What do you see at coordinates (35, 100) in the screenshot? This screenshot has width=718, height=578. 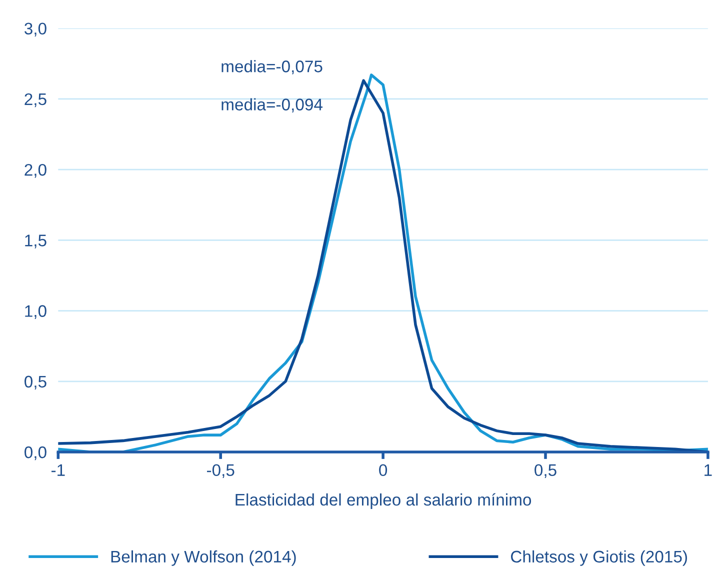 I see `y-tick-label: 2,5` at bounding box center [35, 100].